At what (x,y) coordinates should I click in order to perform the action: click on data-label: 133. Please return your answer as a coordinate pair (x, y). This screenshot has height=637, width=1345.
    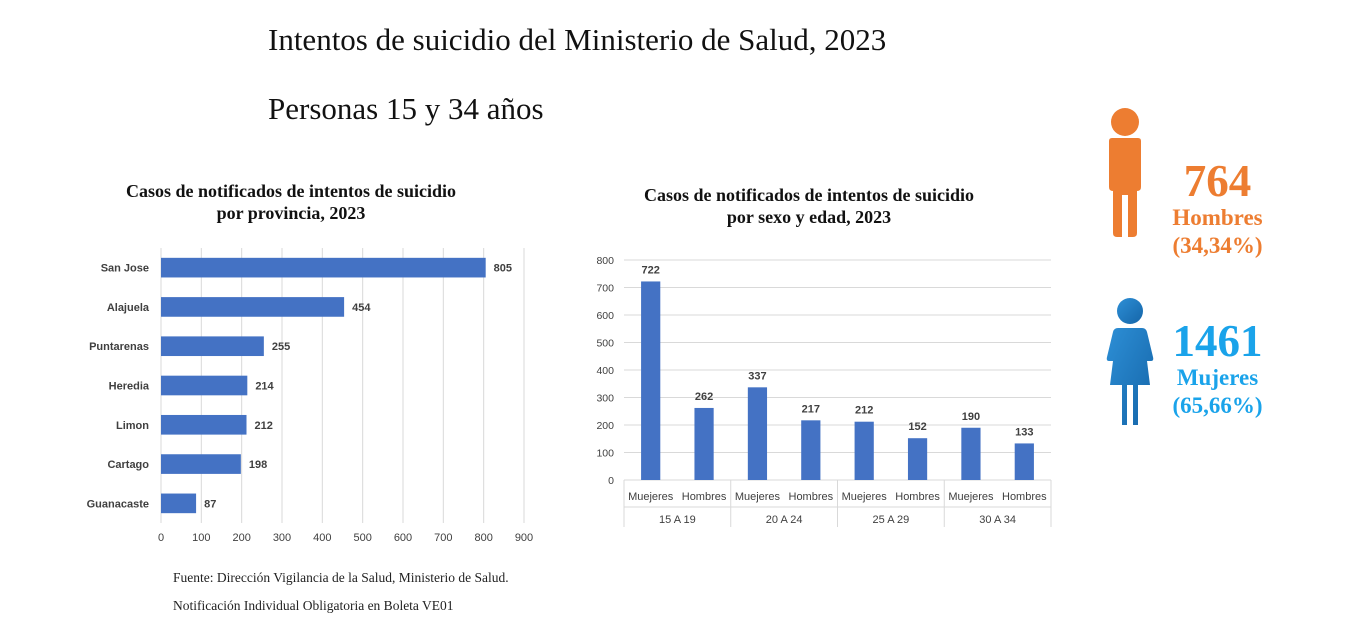
    Looking at the image, I should click on (1024, 432).